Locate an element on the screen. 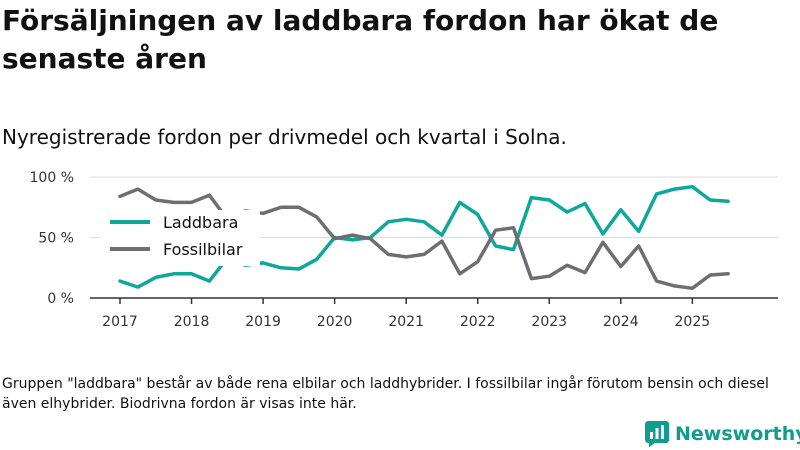 This screenshot has height=450, width=800. newsworthy-logo-icon is located at coordinates (657, 434).